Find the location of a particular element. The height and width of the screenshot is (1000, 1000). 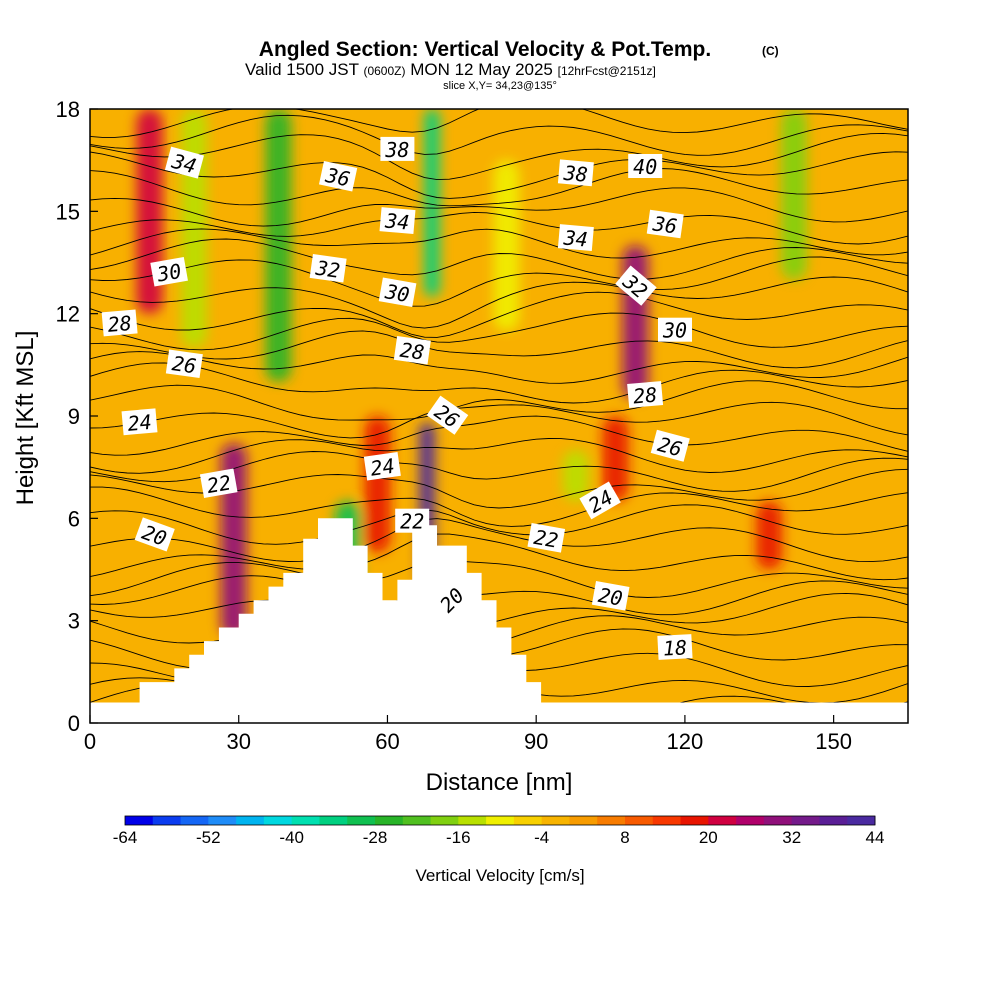

contour-label-text: 18 is located at coordinates (674, 647).